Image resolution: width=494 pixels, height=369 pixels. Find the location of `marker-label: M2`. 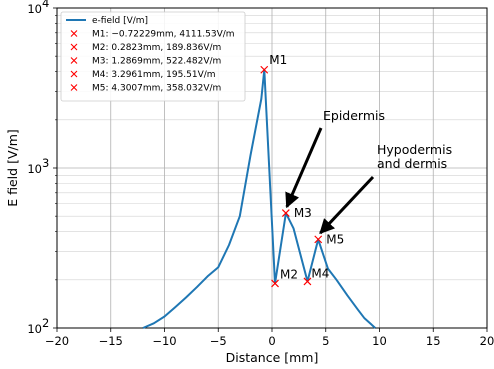

marker-label: M2 is located at coordinates (289, 274).